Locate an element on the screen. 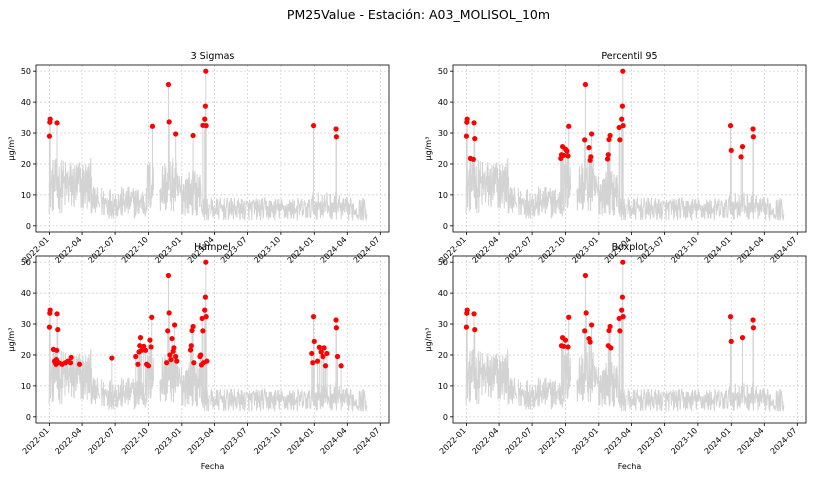 This screenshot has height=477, width=837. y-tick-label: 20 is located at coordinates (26, 164).